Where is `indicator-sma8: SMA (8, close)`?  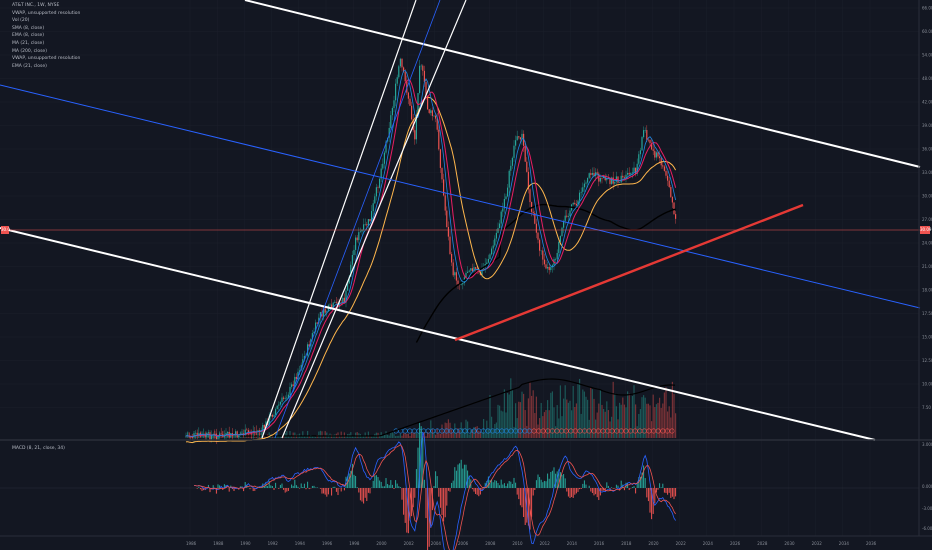
indicator-sma8: SMA (8, close) is located at coordinates (28, 28).